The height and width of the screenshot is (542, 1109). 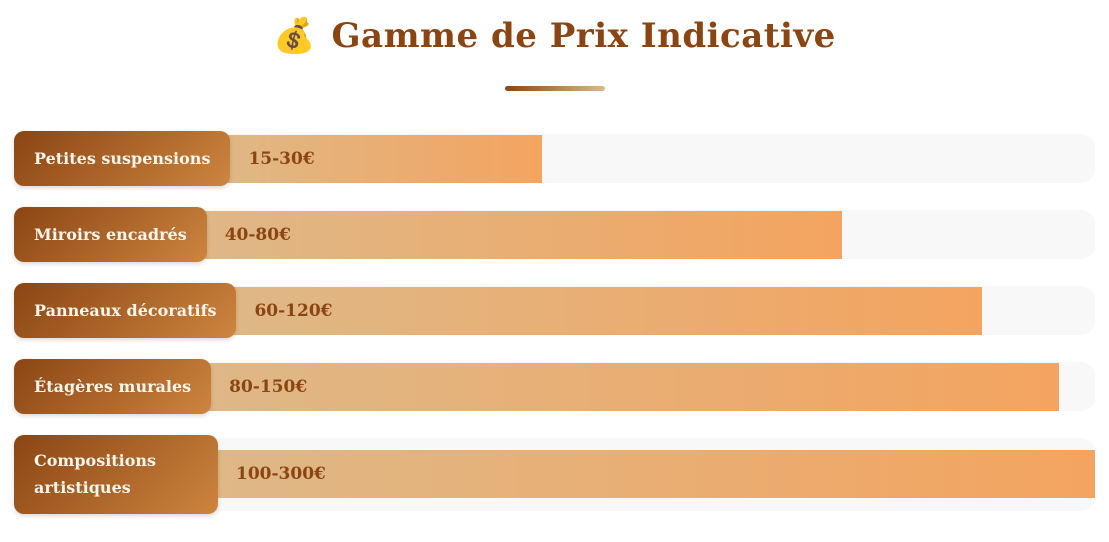 I want to click on page-title: Gamme de Prix Indicative, so click(x=583, y=36).